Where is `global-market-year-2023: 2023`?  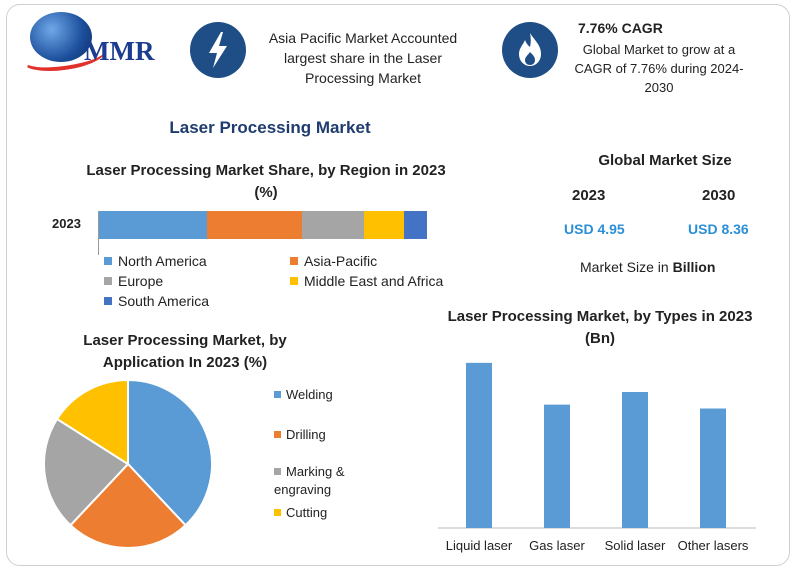 global-market-year-2023: 2023 is located at coordinates (589, 195).